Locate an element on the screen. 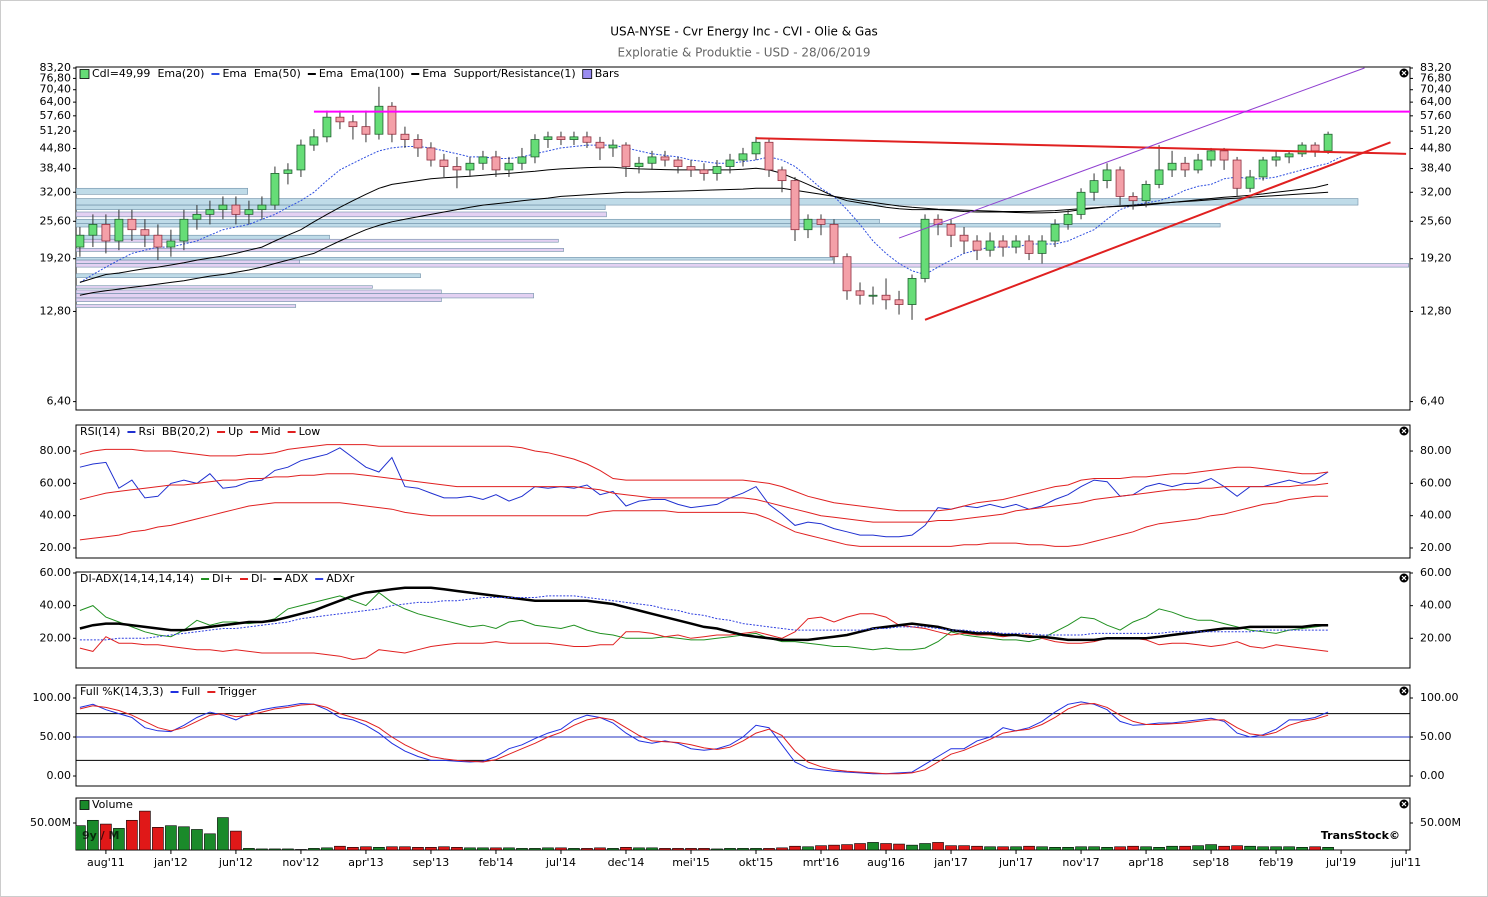 The image size is (1488, 897). legend-swatch is located at coordinates (587, 74).